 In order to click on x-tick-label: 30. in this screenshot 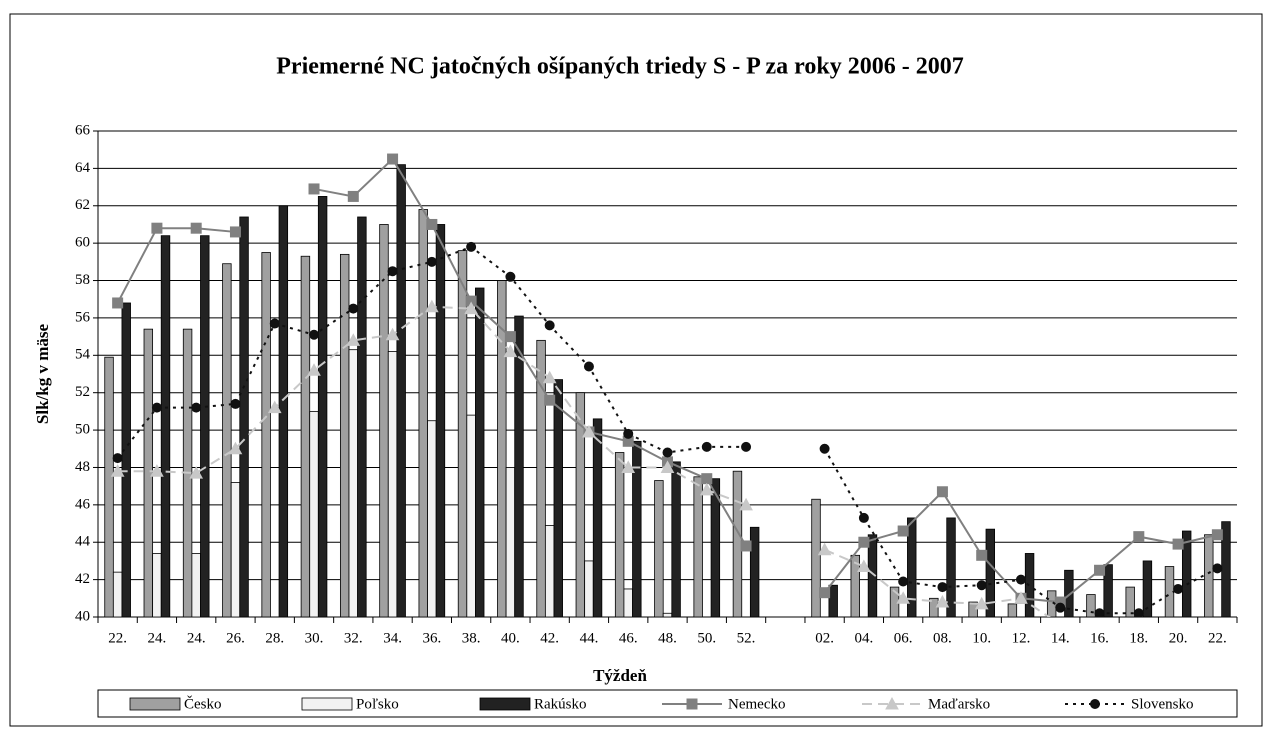, I will do `click(314, 638)`.